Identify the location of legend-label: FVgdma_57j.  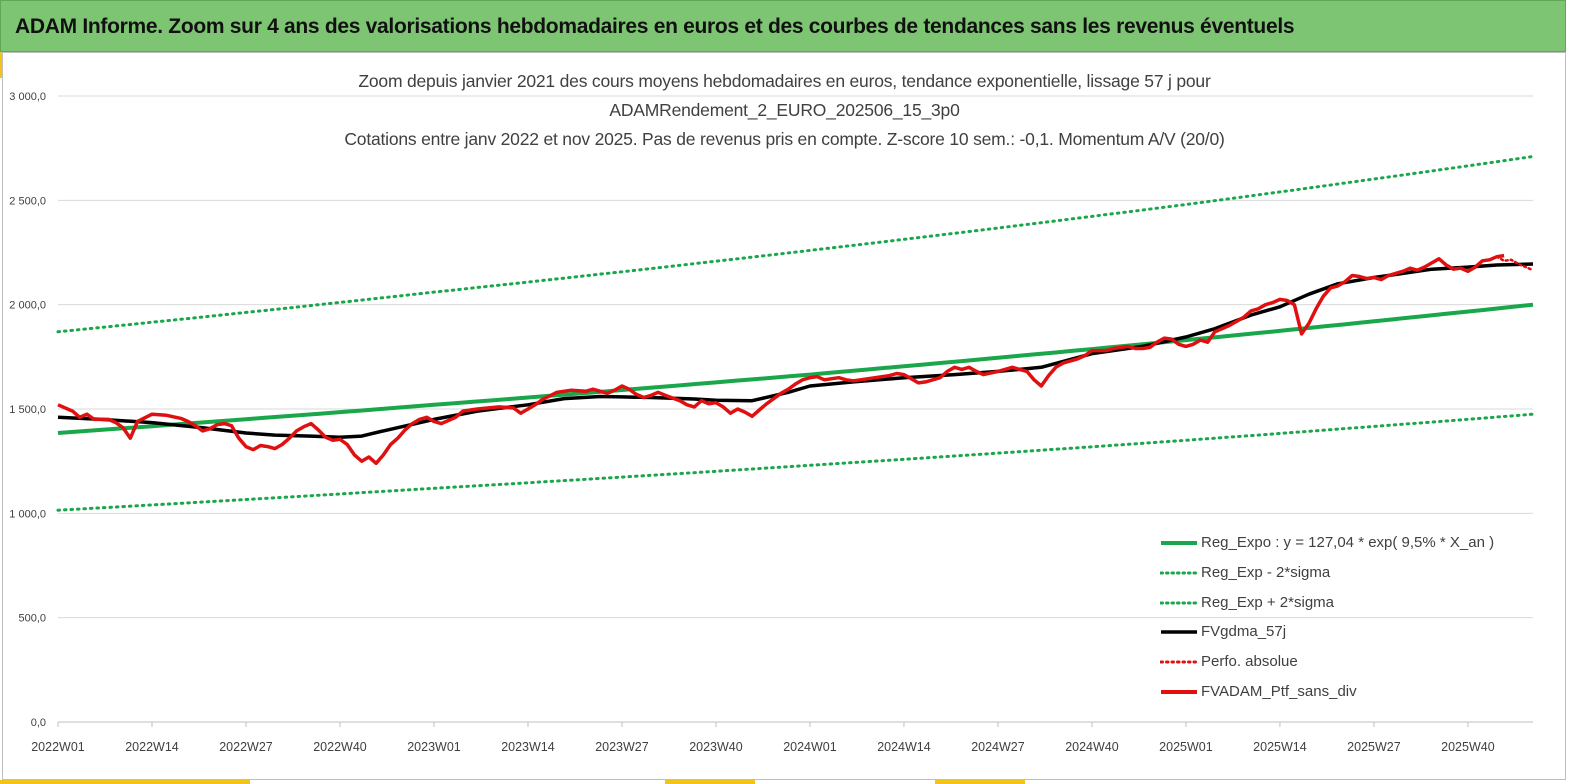
(1244, 632).